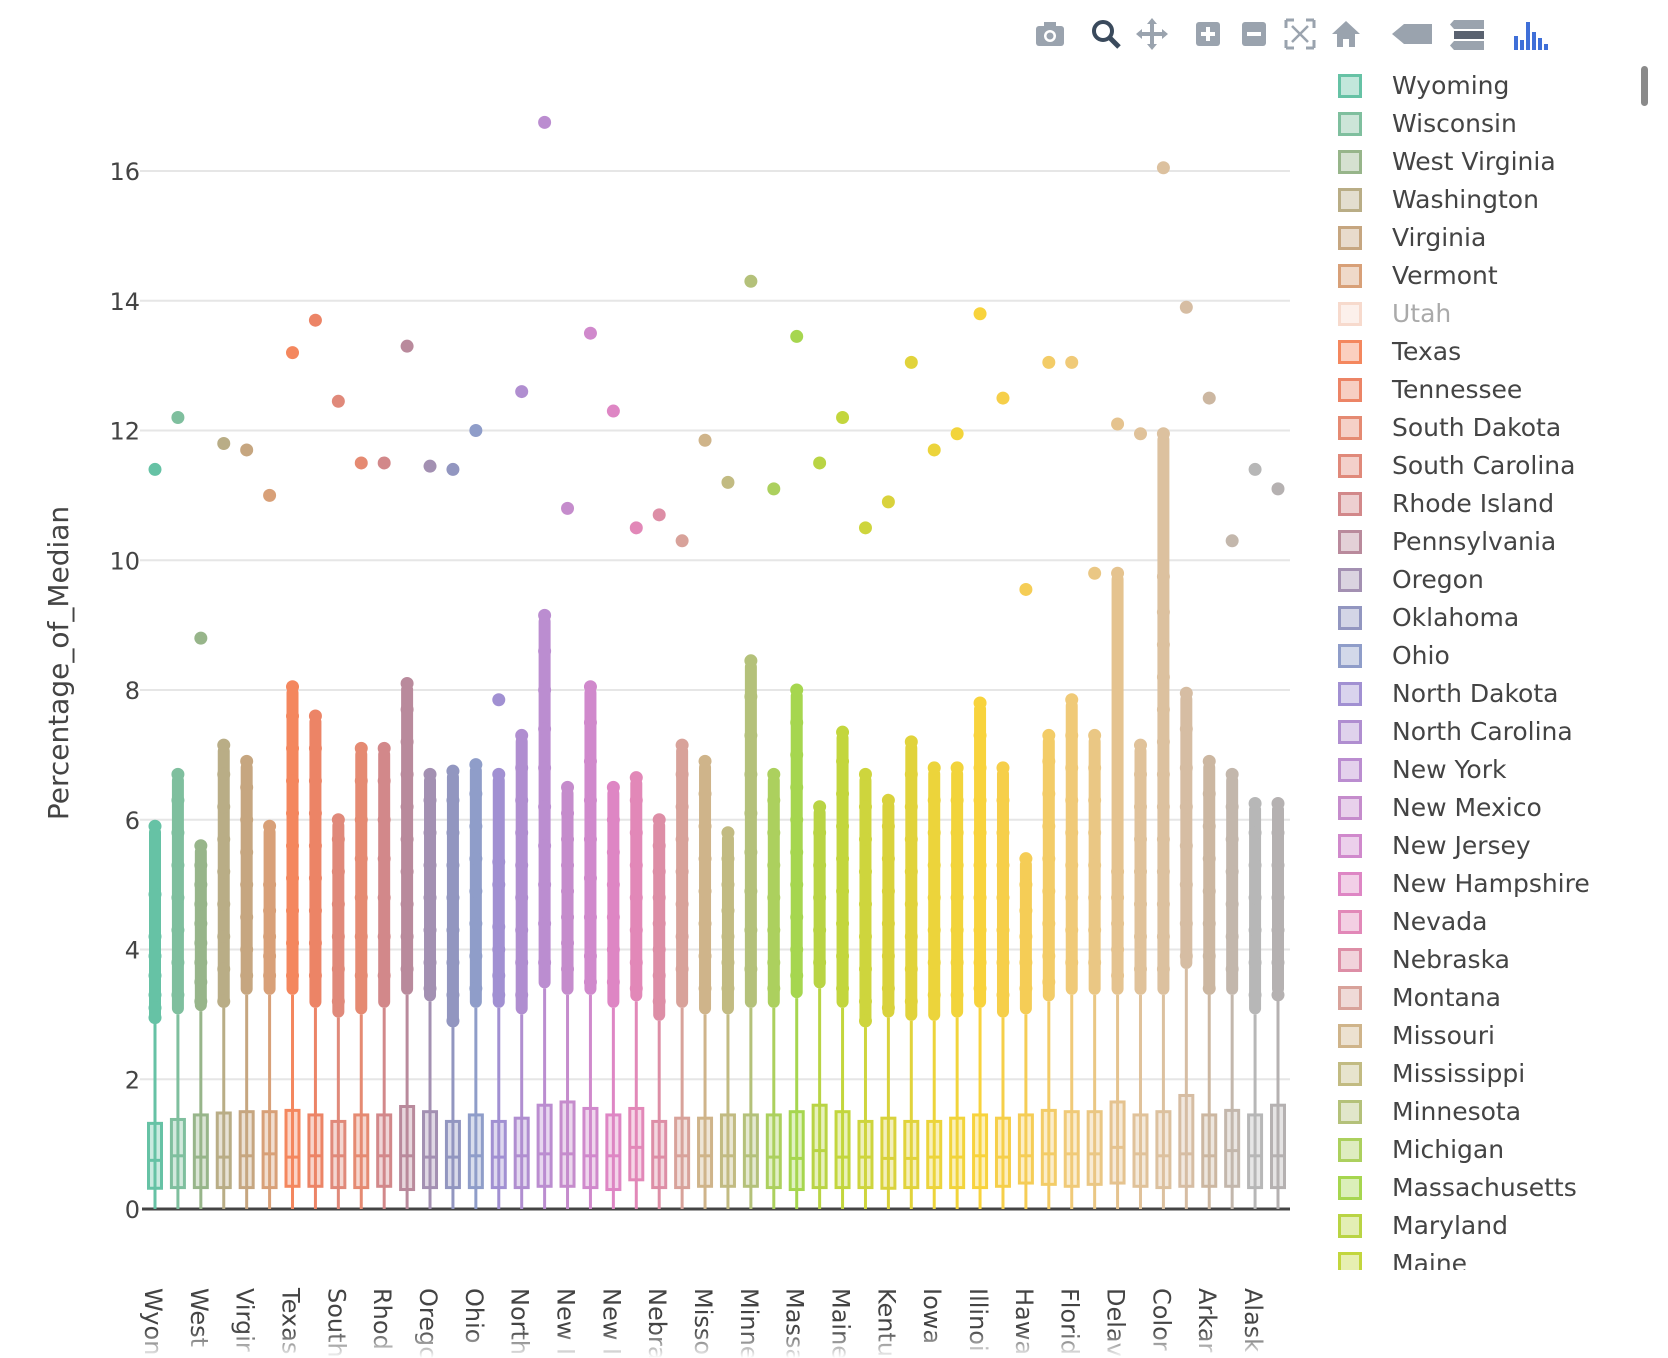 This screenshot has height=1358, width=1668. What do you see at coordinates (1490, 772) in the screenshot?
I see `legend-item: New York` at bounding box center [1490, 772].